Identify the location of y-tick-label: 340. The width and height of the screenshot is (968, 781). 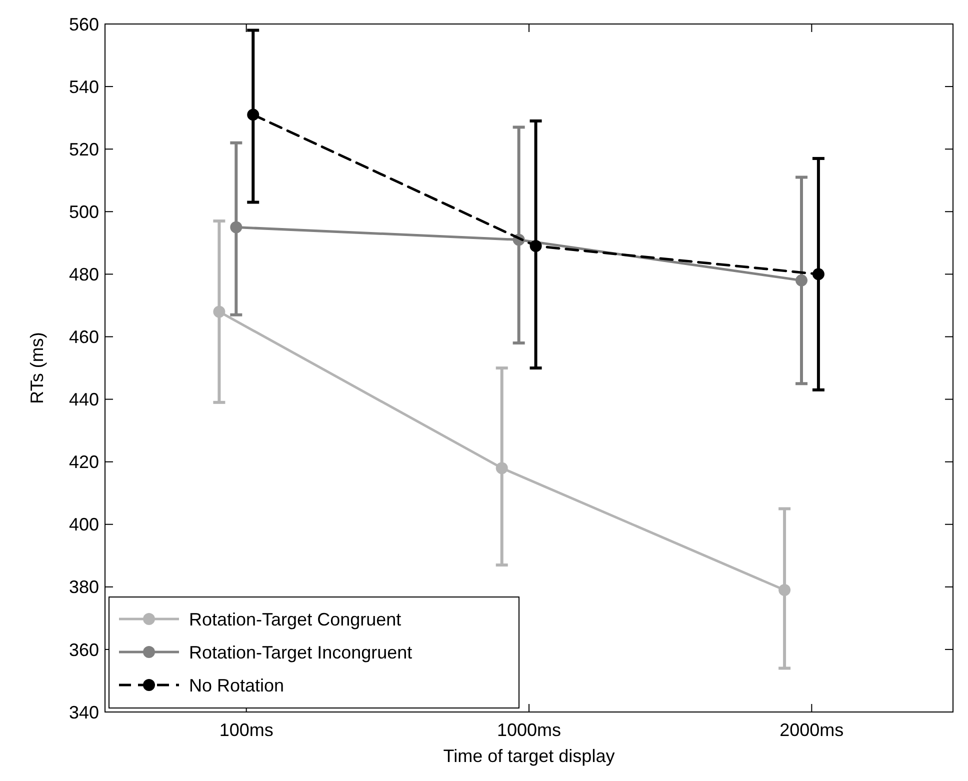
(83, 712).